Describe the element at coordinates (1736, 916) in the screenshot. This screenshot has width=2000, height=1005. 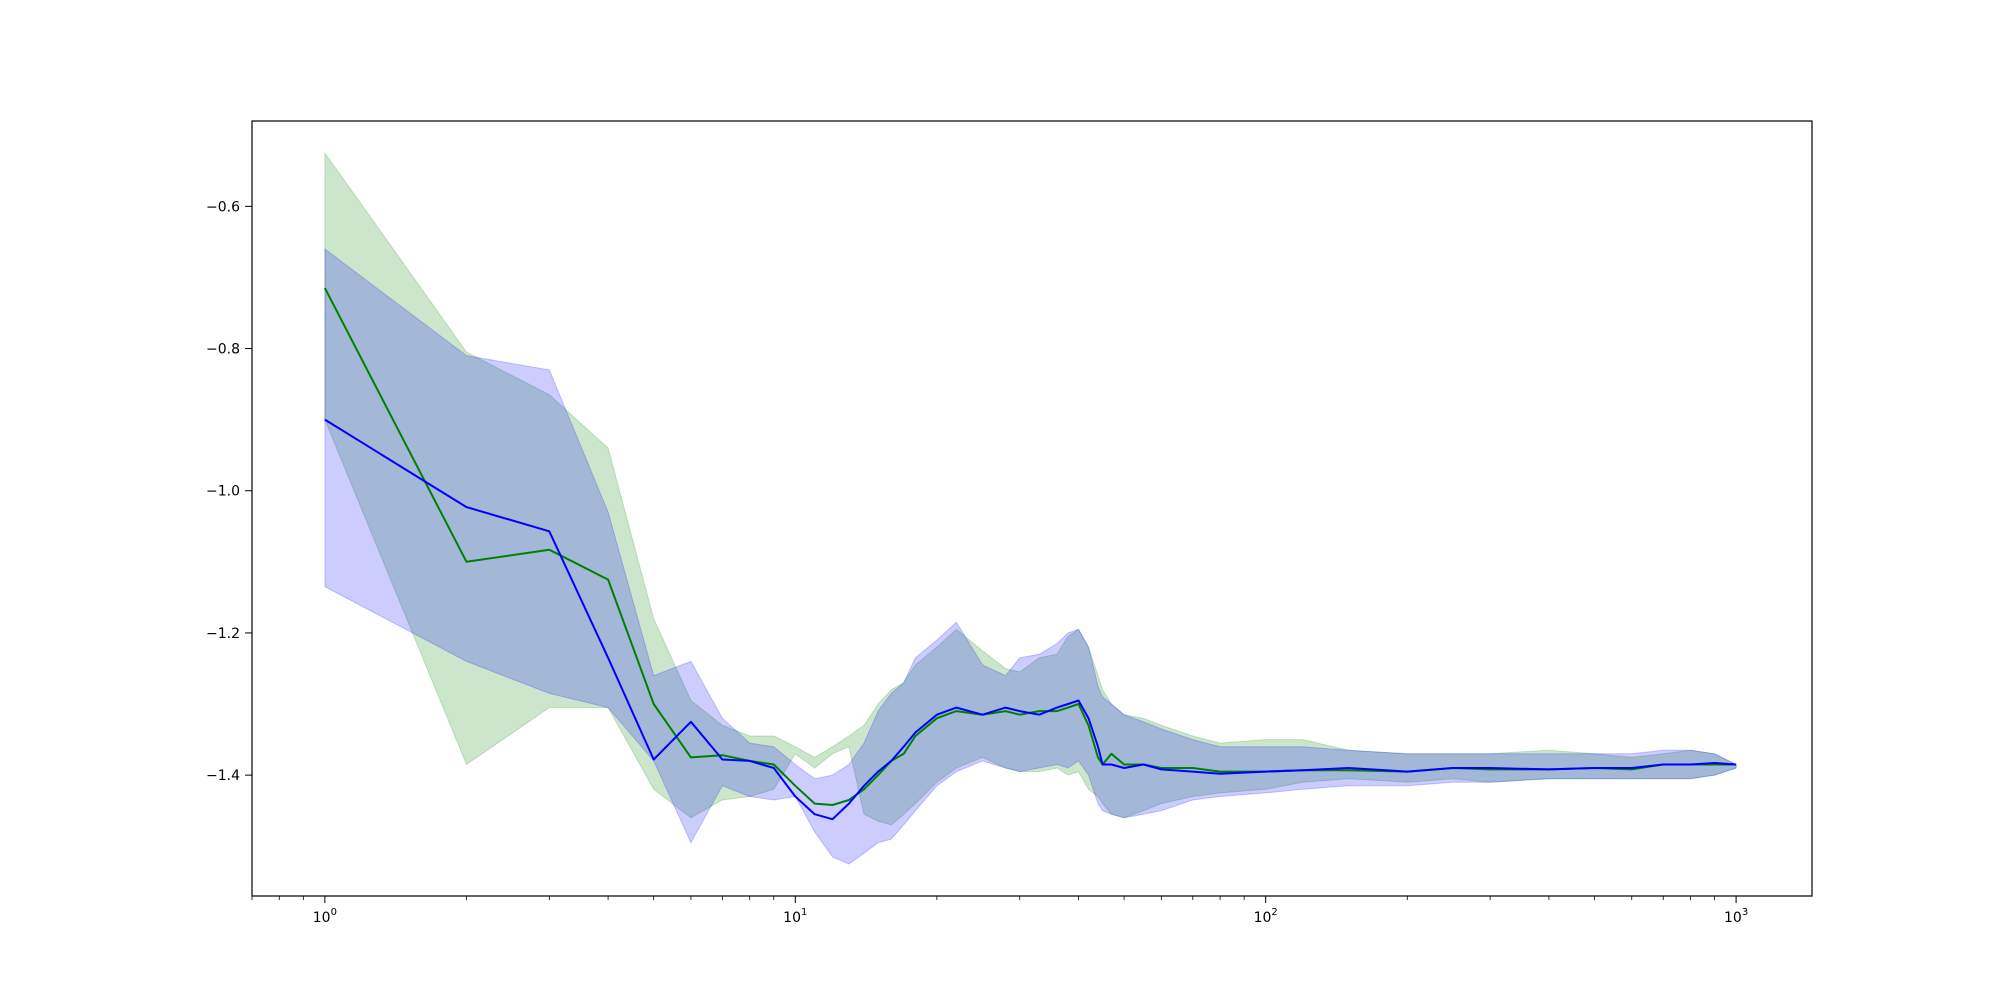
I see `x-tick-label-3: 10³` at that location.